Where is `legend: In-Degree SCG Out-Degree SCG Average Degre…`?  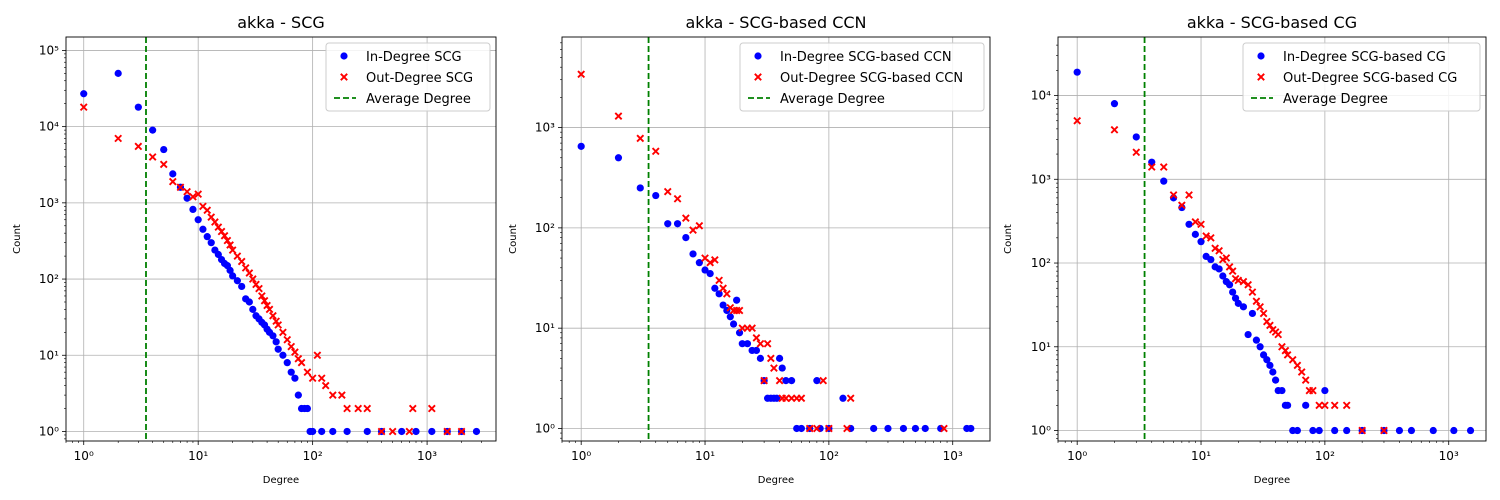
legend: In-Degree SCG Out-Degree SCG Average Degre… is located at coordinates (408, 77).